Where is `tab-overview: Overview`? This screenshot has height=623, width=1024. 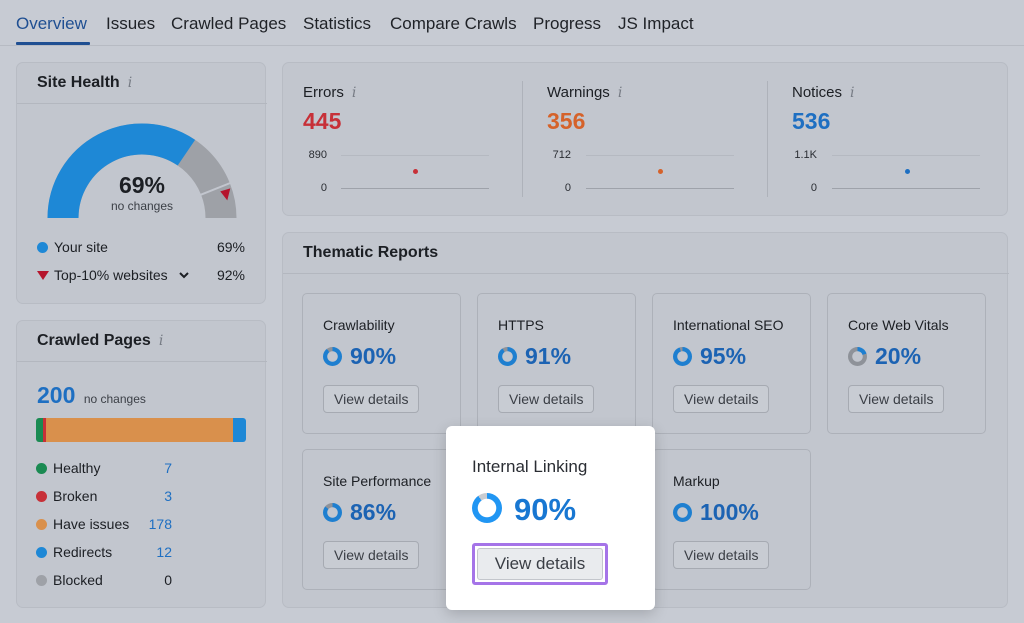
tab-overview: Overview is located at coordinates (51, 23).